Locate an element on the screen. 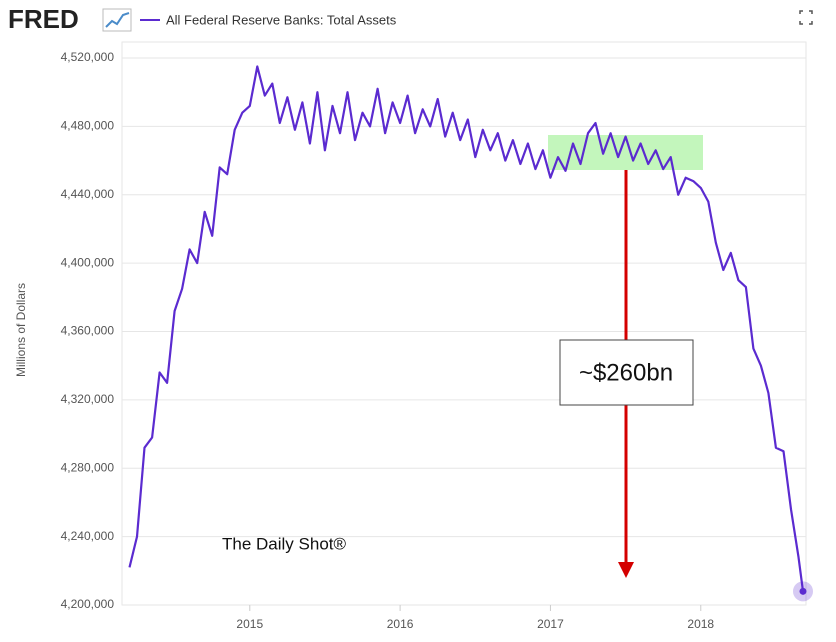 The width and height of the screenshot is (836, 642). y-tick-label: 4,240,000 is located at coordinates (88, 536).